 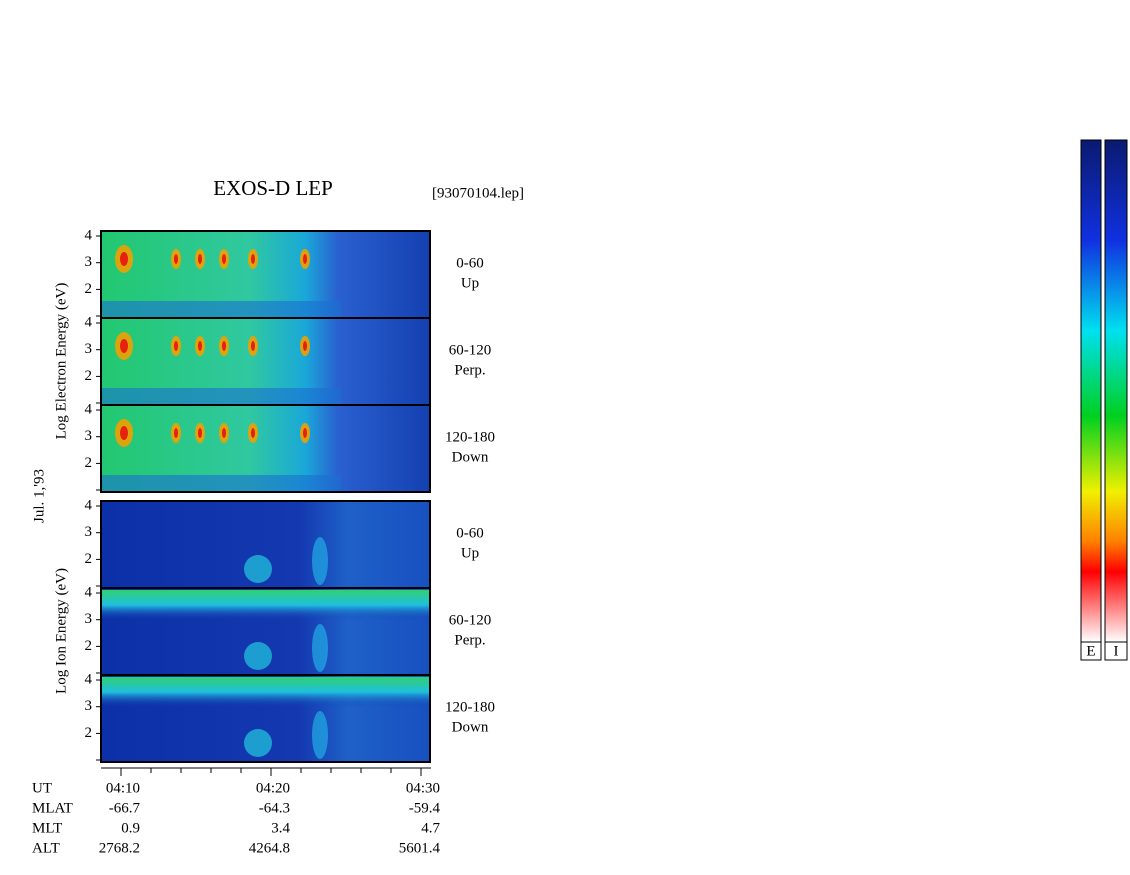 I want to click on row-value: 04:10, so click(x=123, y=788).